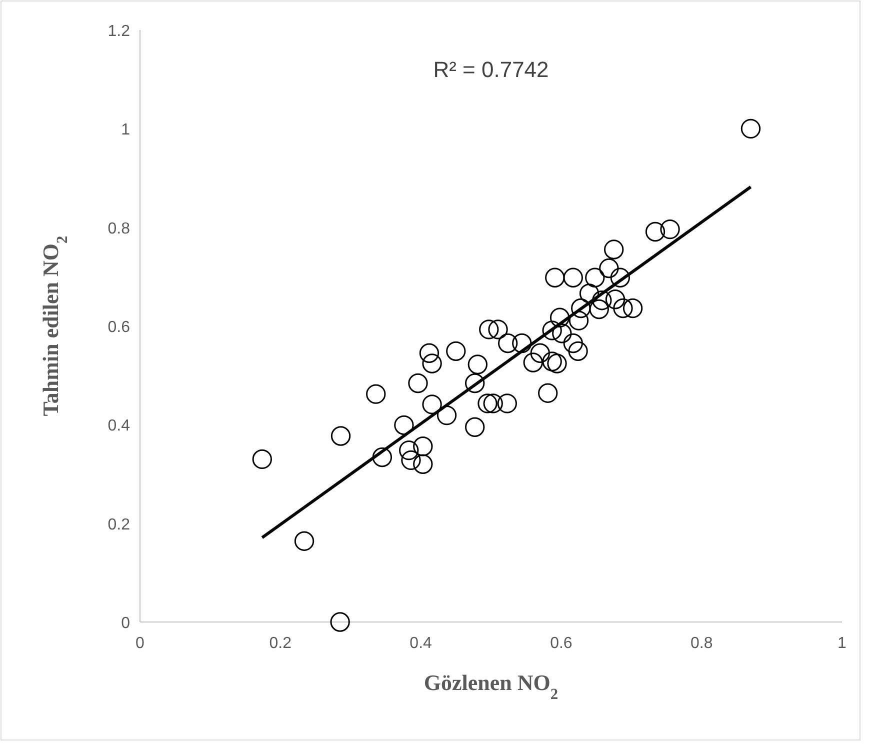 Image resolution: width=869 pixels, height=749 pixels. Describe the element at coordinates (125, 130) in the screenshot. I see `y-tick-label: 1` at that location.